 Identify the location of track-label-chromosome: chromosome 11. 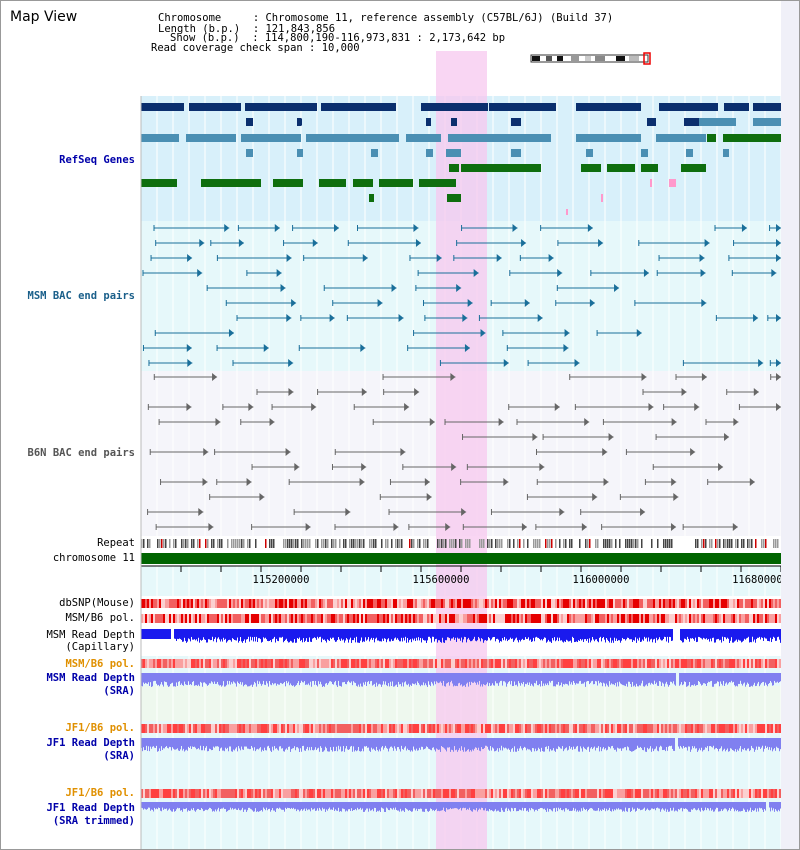
(93, 558).